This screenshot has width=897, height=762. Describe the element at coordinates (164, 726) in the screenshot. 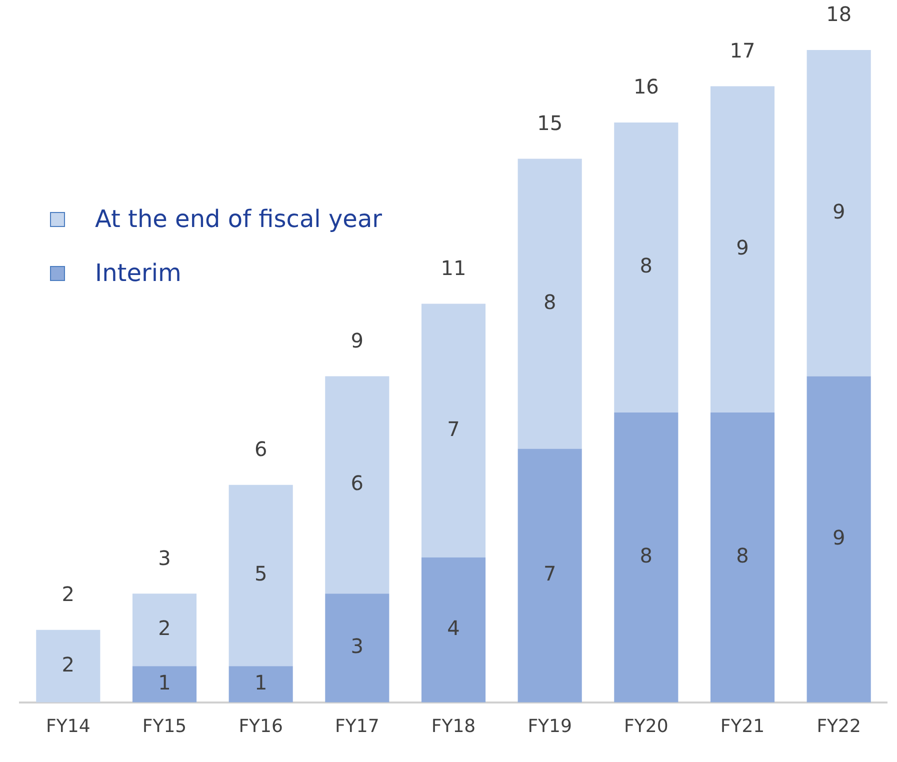

I see `x-tick-label: FY15` at that location.